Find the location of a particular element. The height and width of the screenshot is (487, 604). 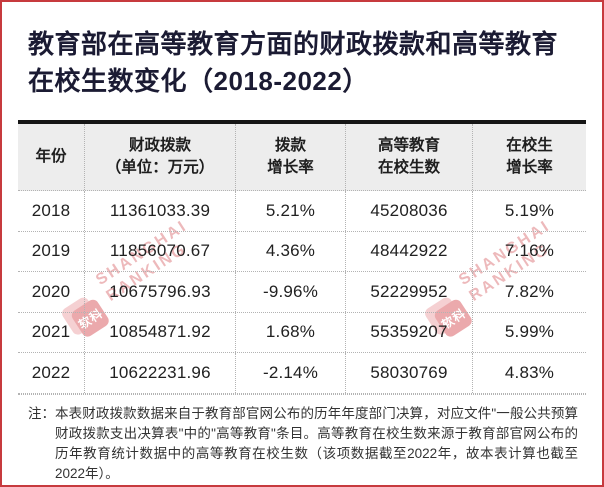

table-cell-year: 2021 is located at coordinates (51, 332).